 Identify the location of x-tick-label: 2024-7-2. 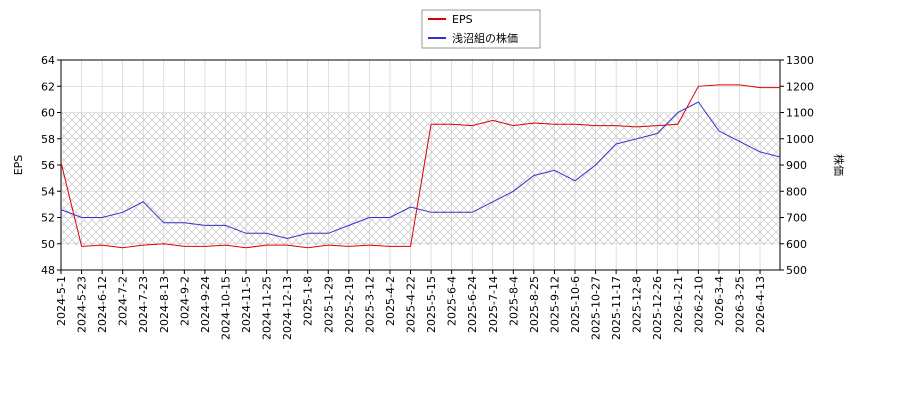
(123, 301).